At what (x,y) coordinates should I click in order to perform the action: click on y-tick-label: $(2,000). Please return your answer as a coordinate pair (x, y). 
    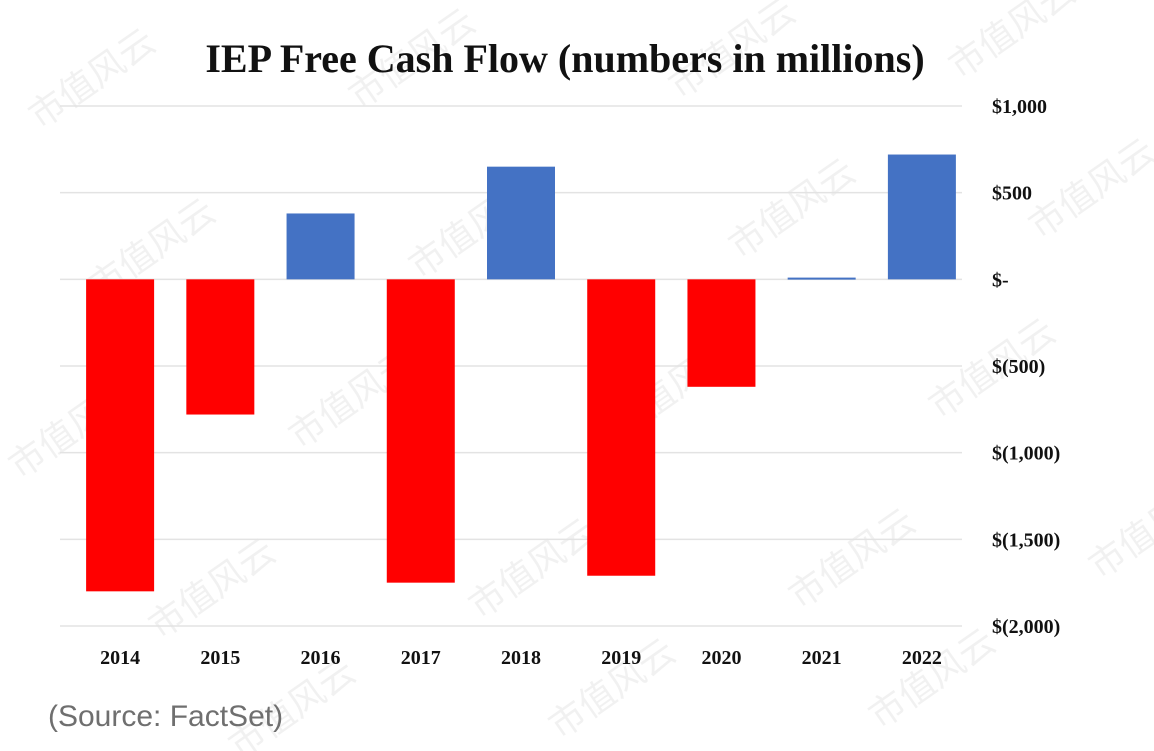
    Looking at the image, I should click on (1026, 627).